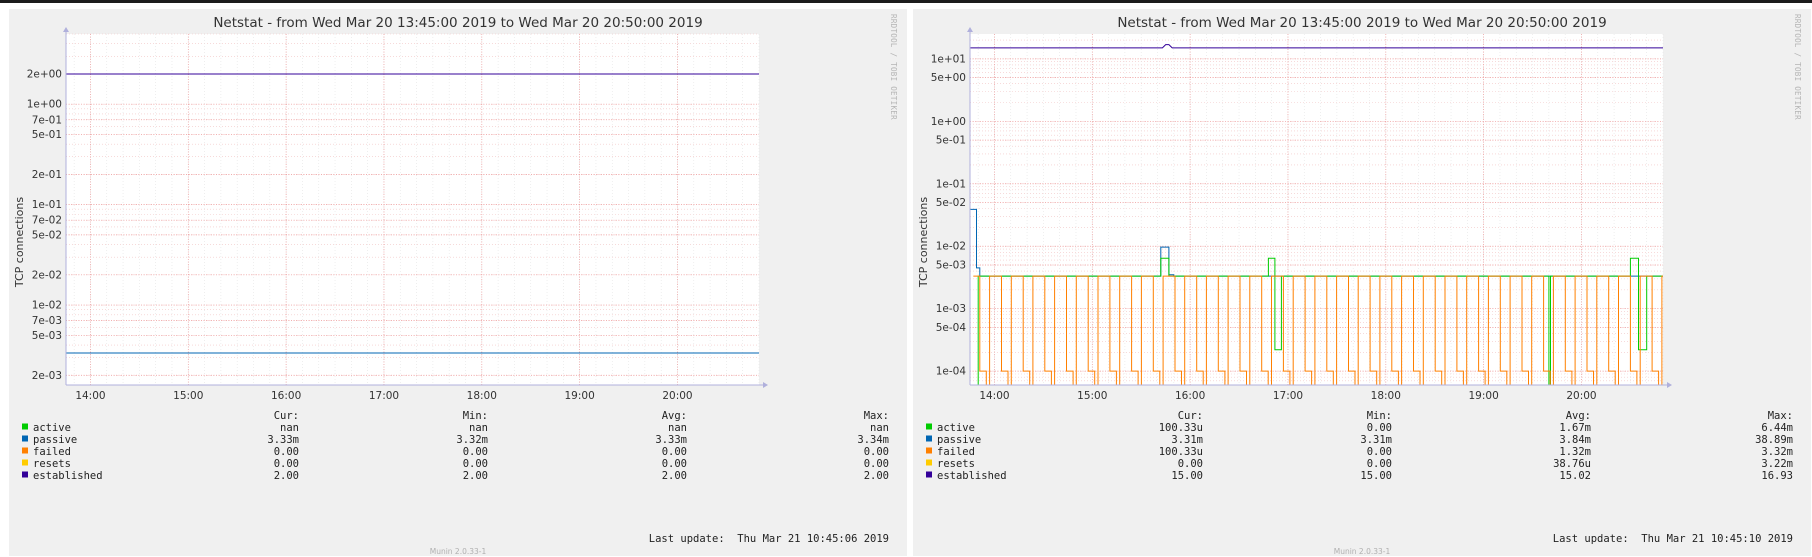 Image resolution: width=1812 pixels, height=557 pixels. I want to click on legend-value-avg: 38.76u, so click(1572, 464).